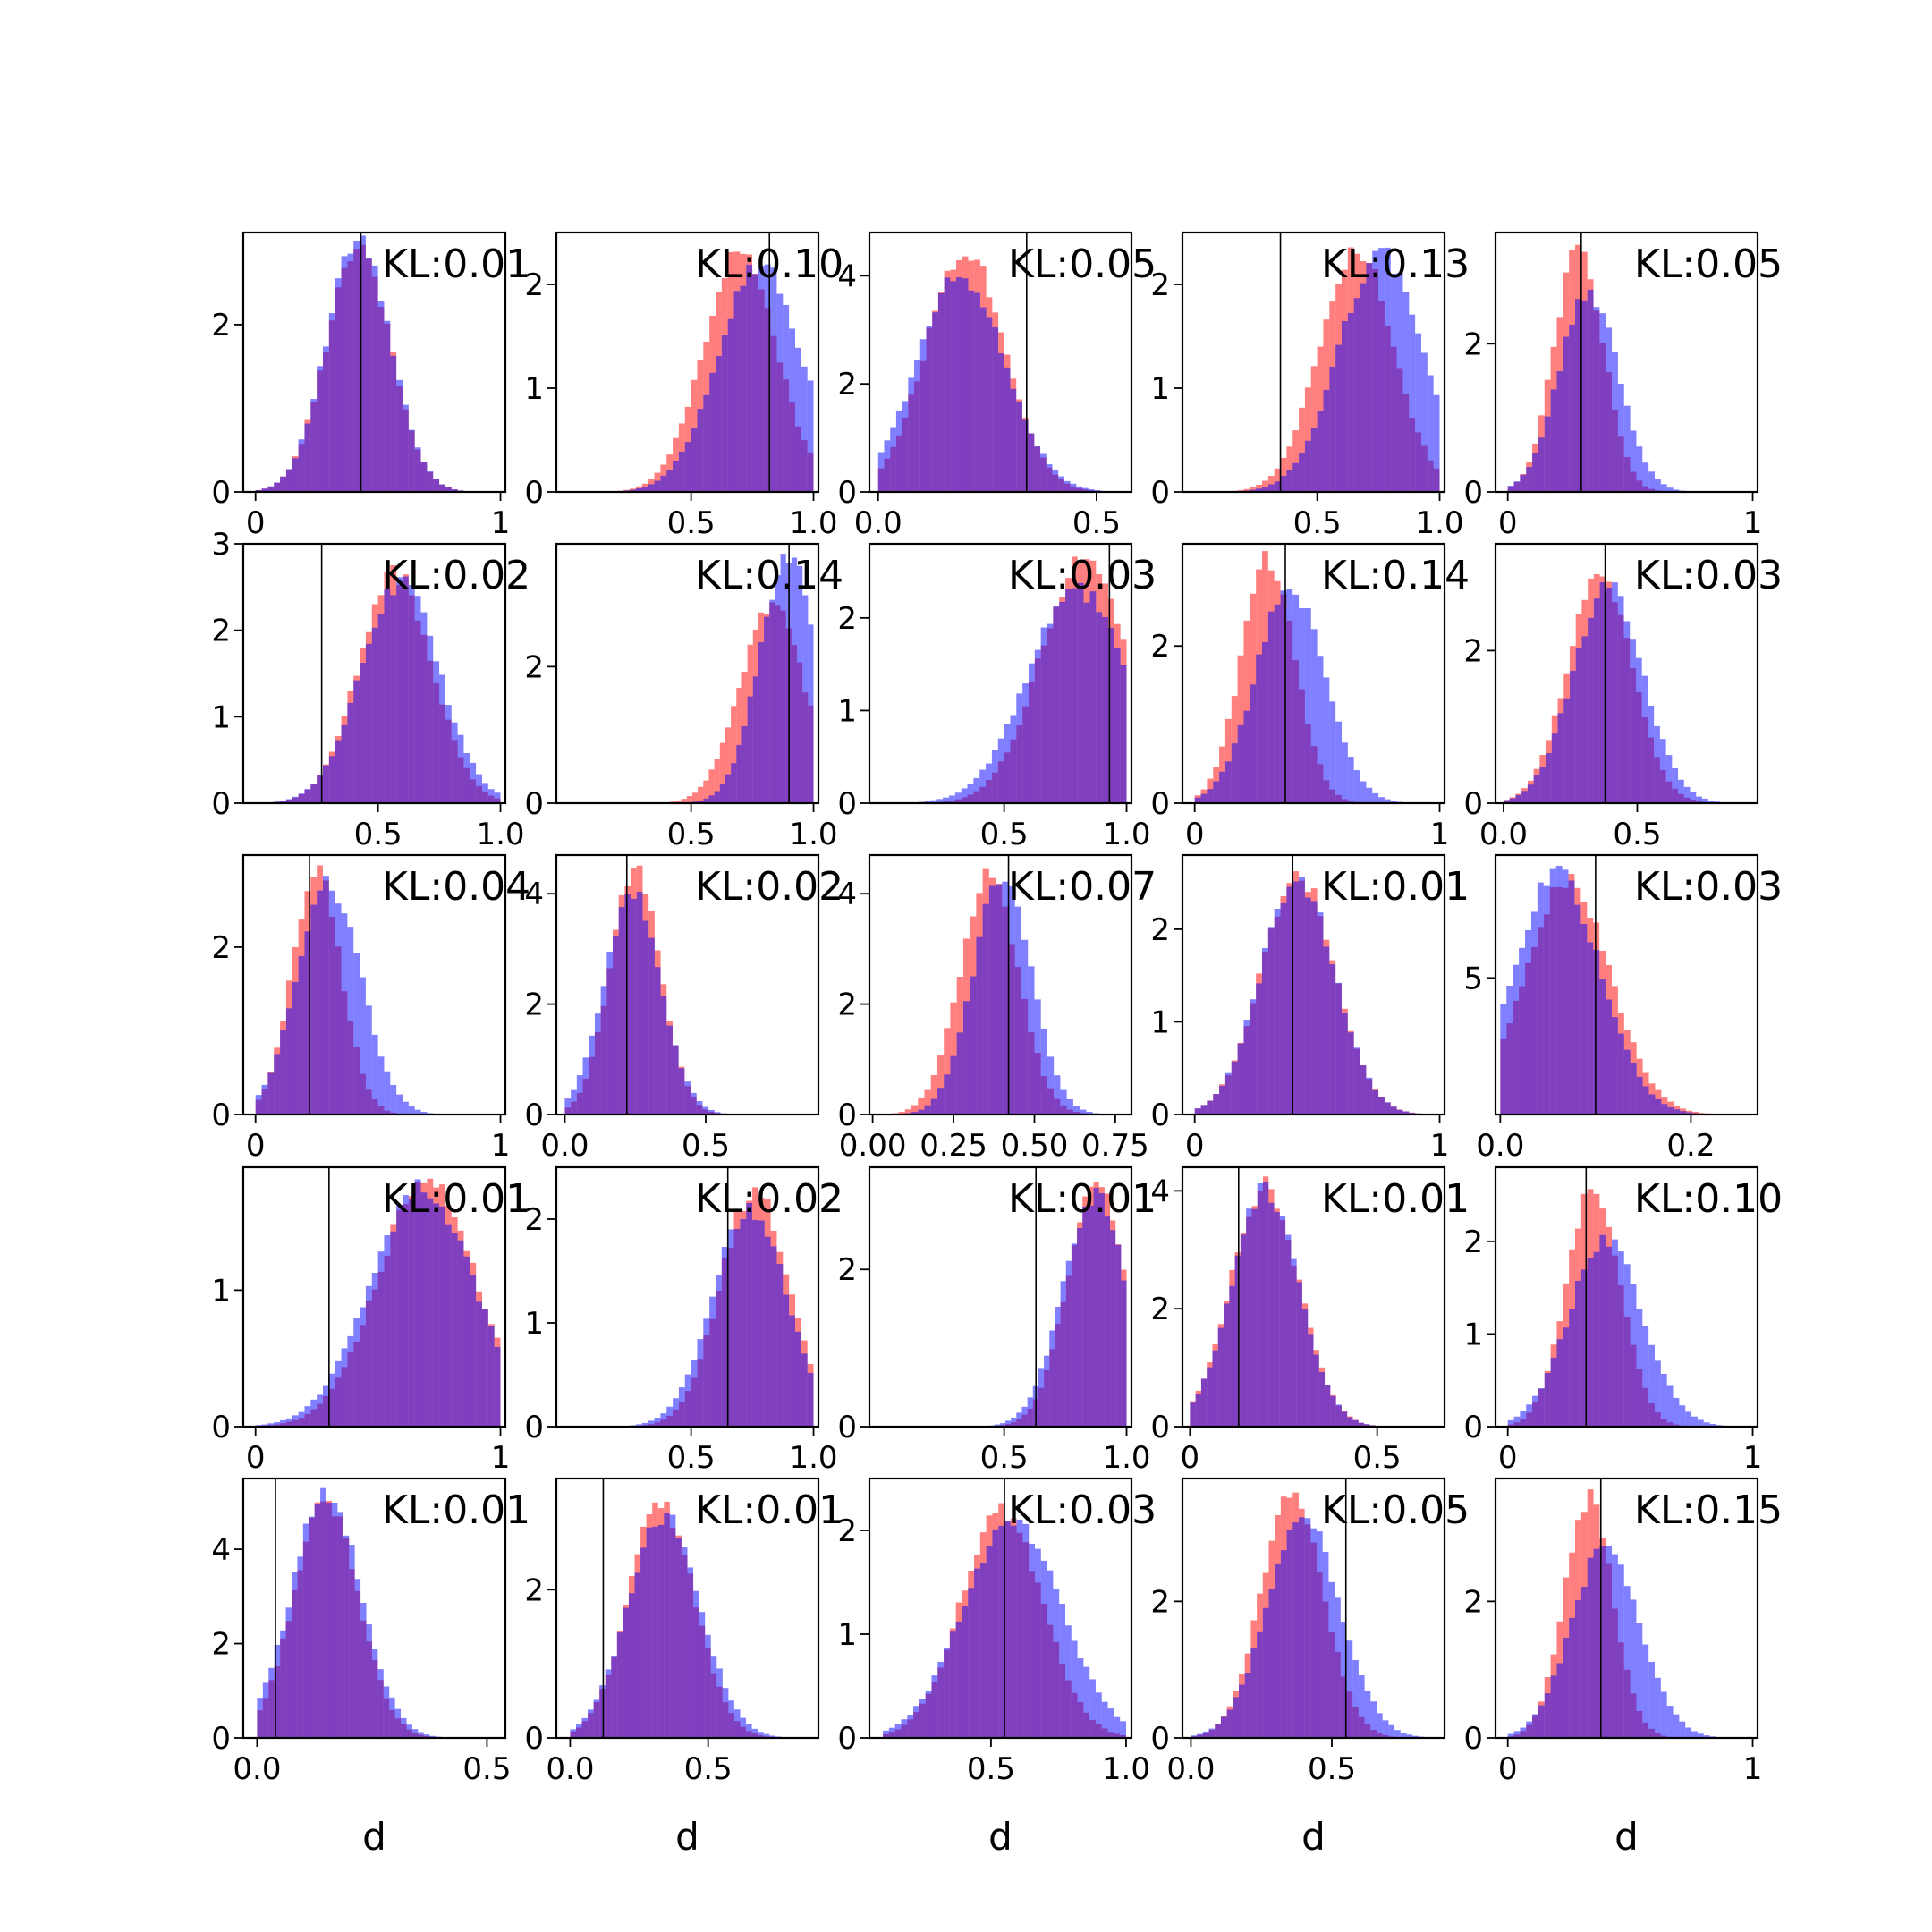  I want to click on x-tick-label: 0, so click(1195, 834).